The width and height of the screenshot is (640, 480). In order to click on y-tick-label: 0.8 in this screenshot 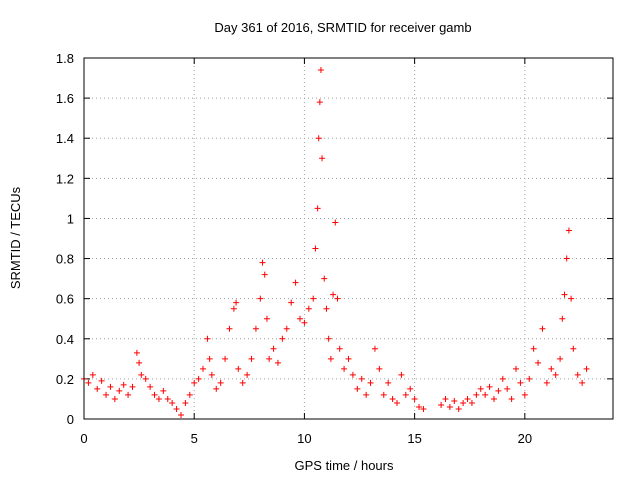, I will do `click(65, 259)`.